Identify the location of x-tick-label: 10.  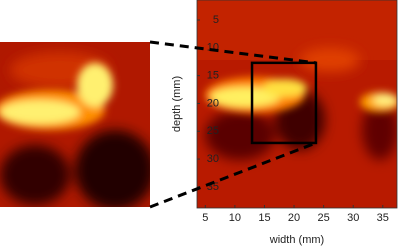
(235, 218).